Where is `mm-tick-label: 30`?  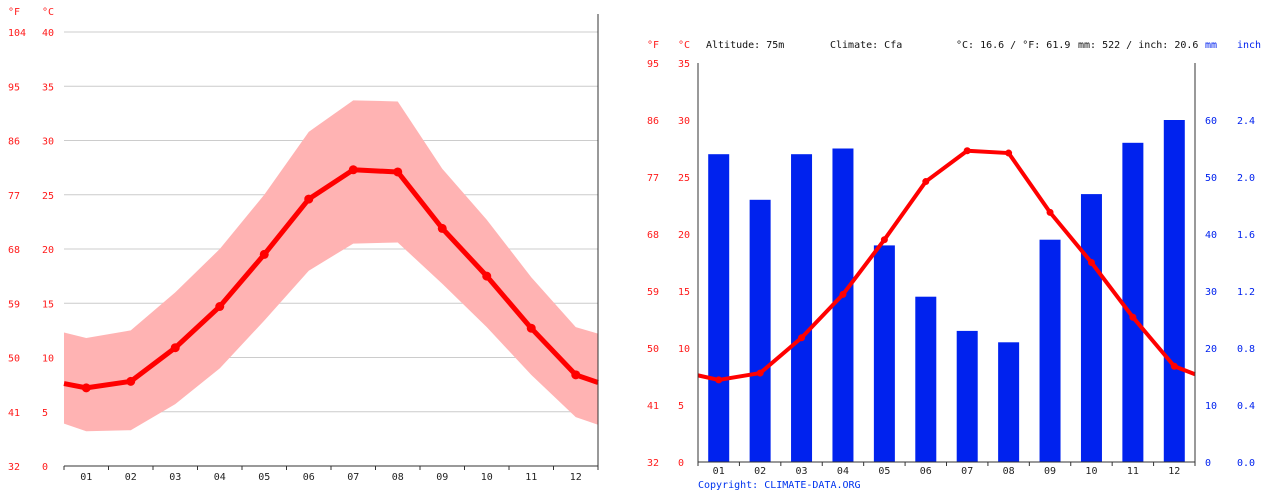
mm-tick-label: 30 is located at coordinates (1211, 292).